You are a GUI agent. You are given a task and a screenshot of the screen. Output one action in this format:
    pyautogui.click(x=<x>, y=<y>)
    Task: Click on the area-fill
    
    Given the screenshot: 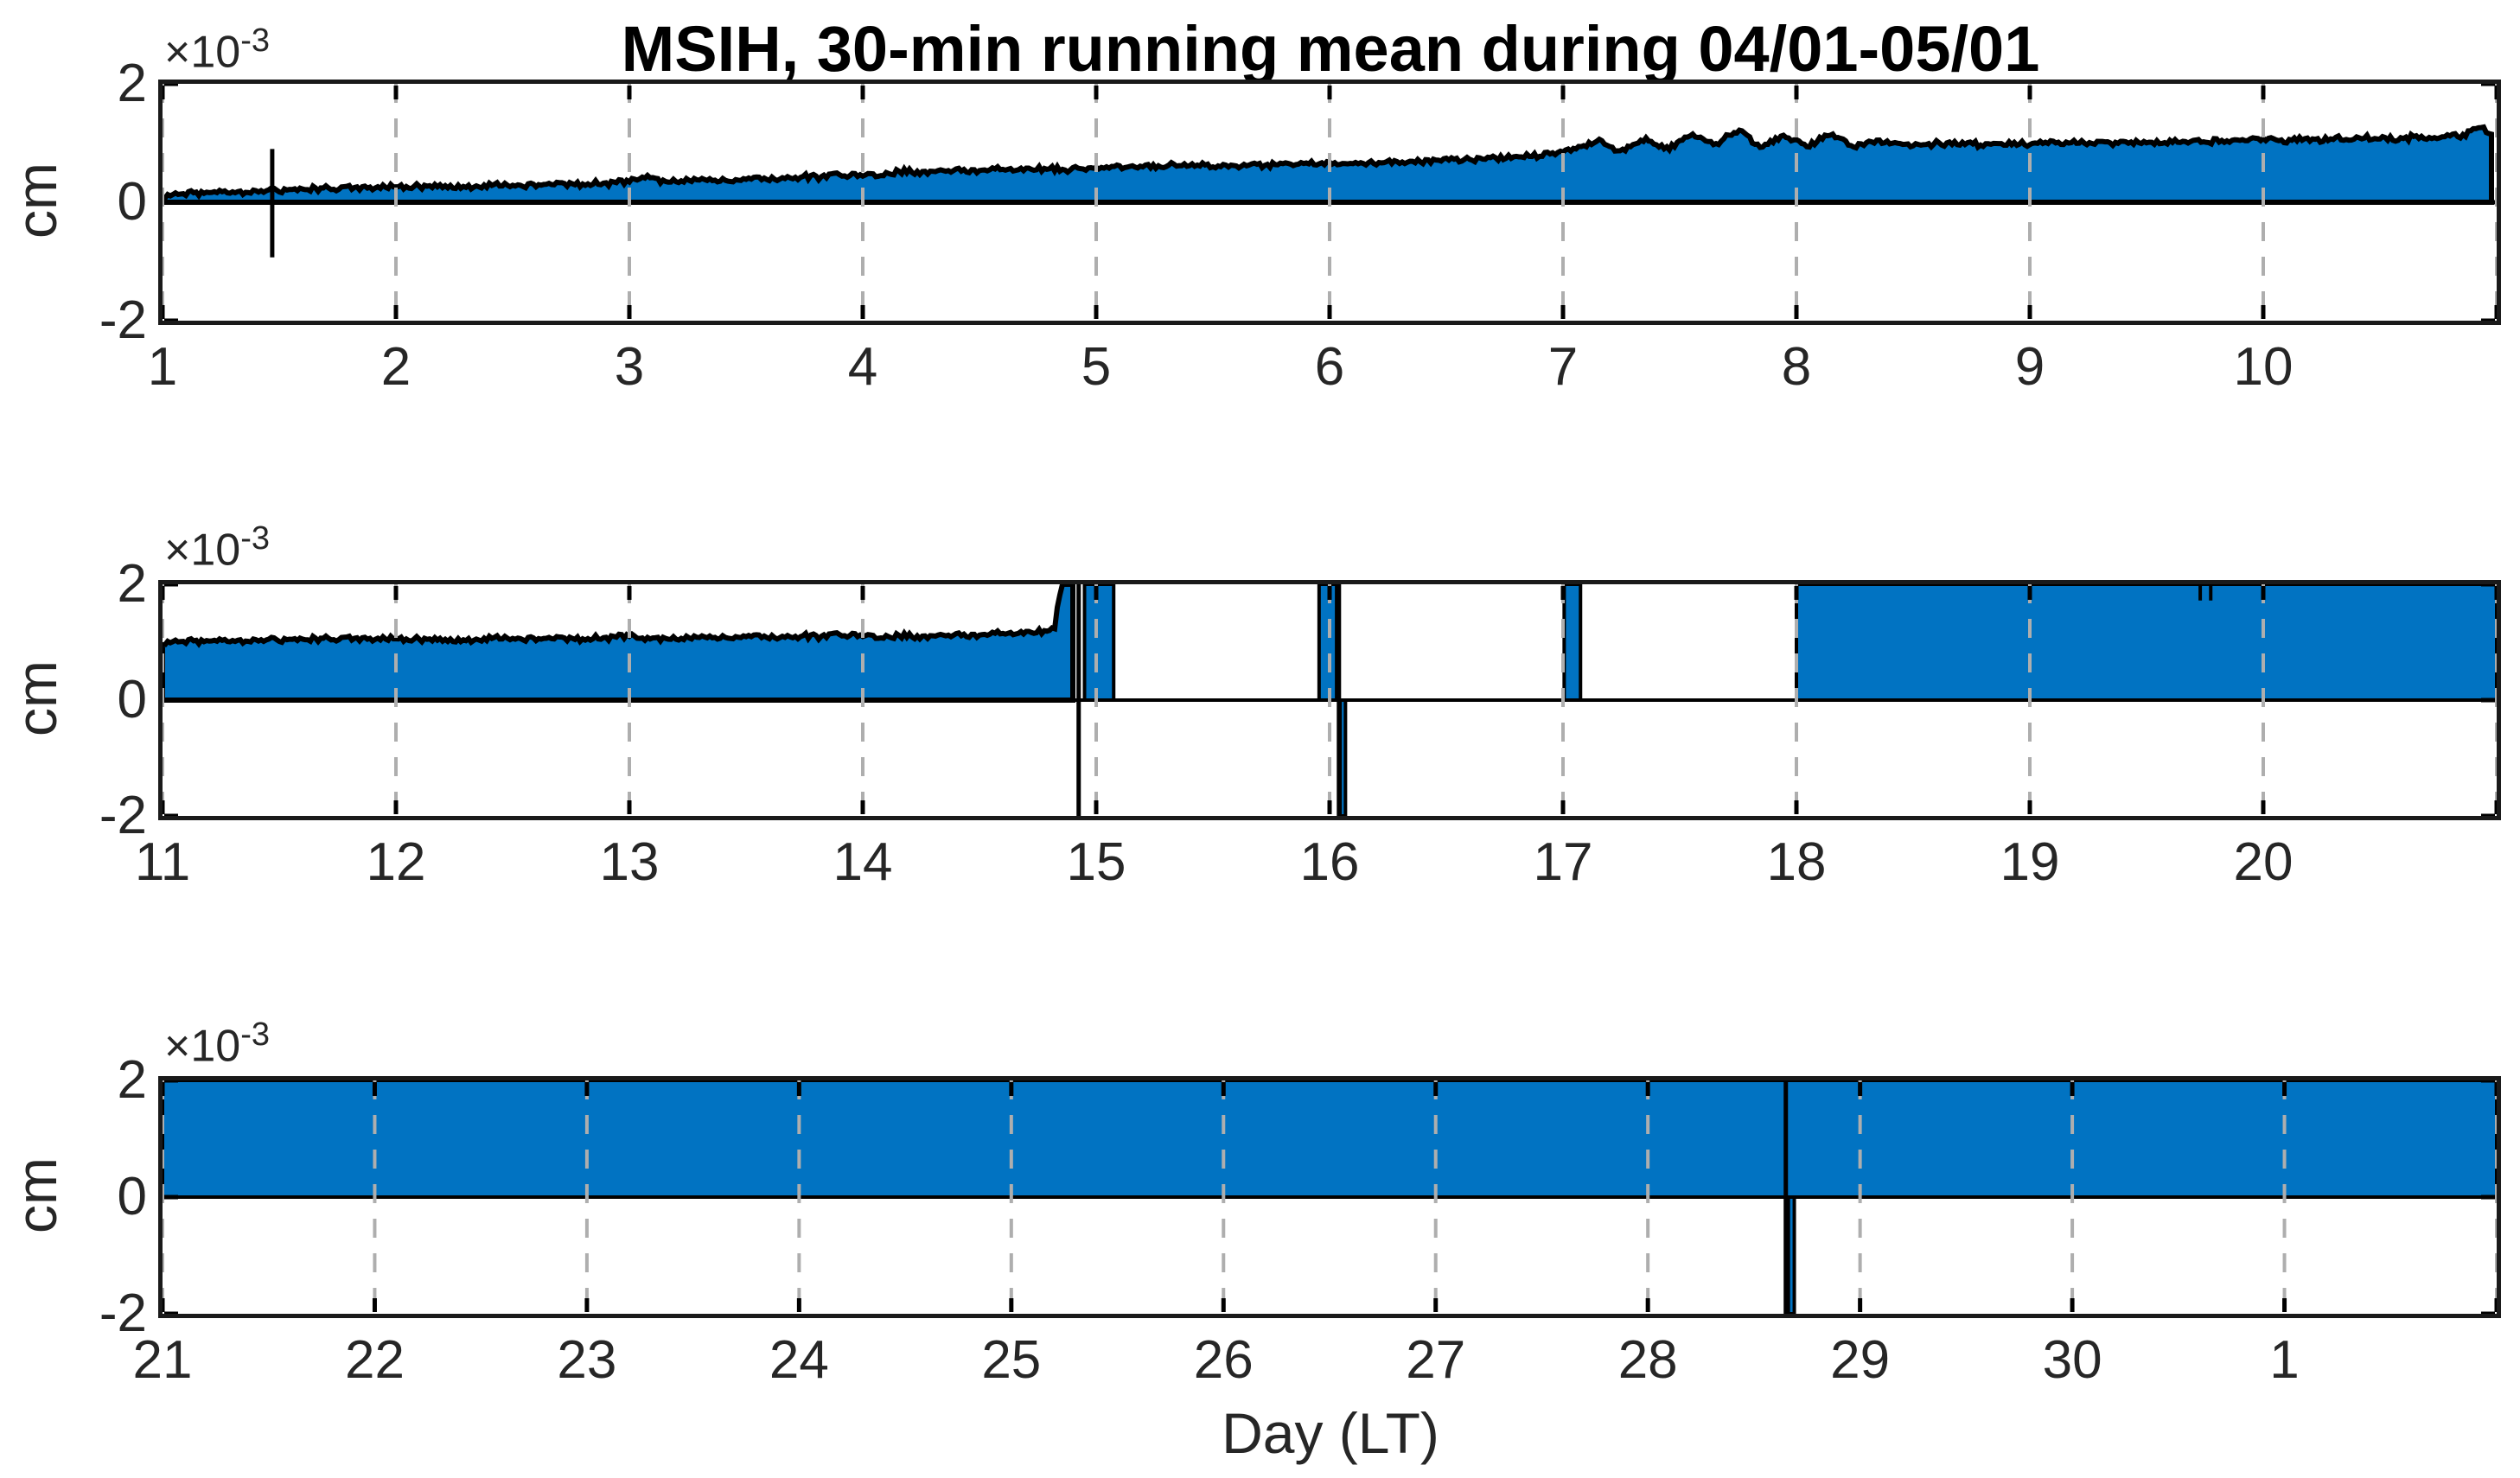 What is the action you would take?
    pyautogui.click(x=618, y=642)
    